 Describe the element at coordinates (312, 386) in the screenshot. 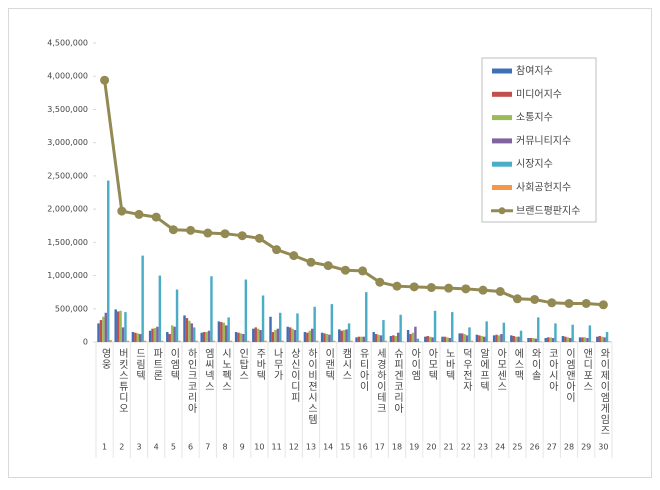

I see `x-tick-label: 하이비젼시스템` at that location.